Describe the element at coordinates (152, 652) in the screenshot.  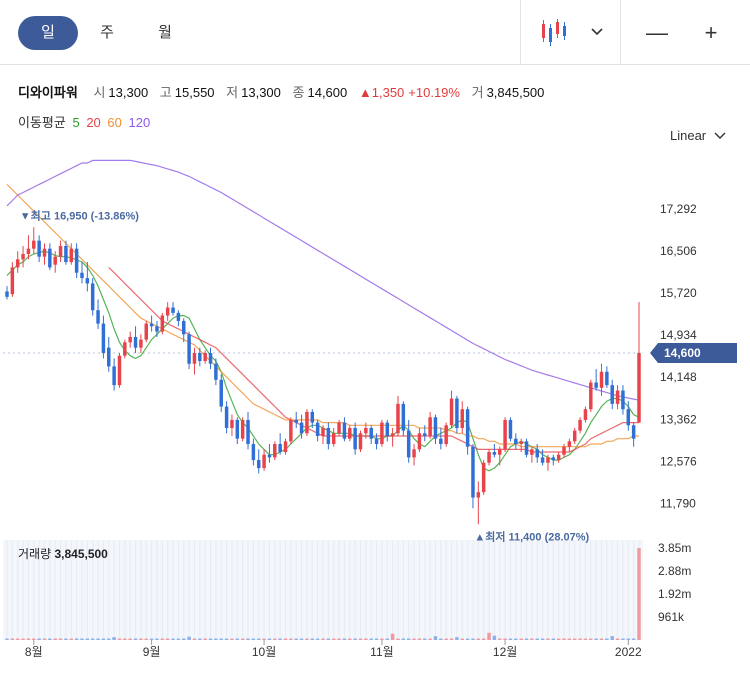
I see `x-tick-label: 9월` at that location.